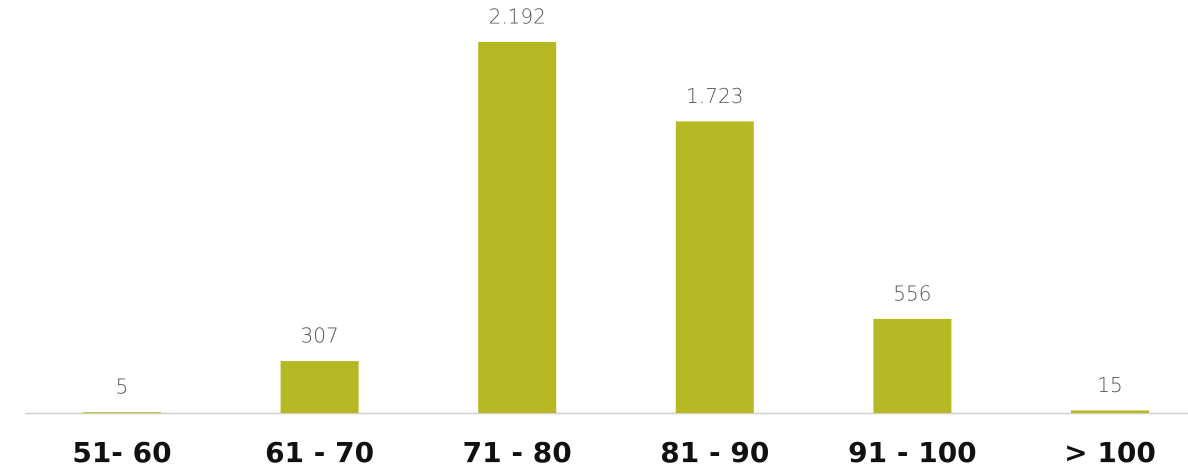 This screenshot has height=475, width=1188. What do you see at coordinates (517, 452) in the screenshot?
I see `category-label: 71 - 80` at bounding box center [517, 452].